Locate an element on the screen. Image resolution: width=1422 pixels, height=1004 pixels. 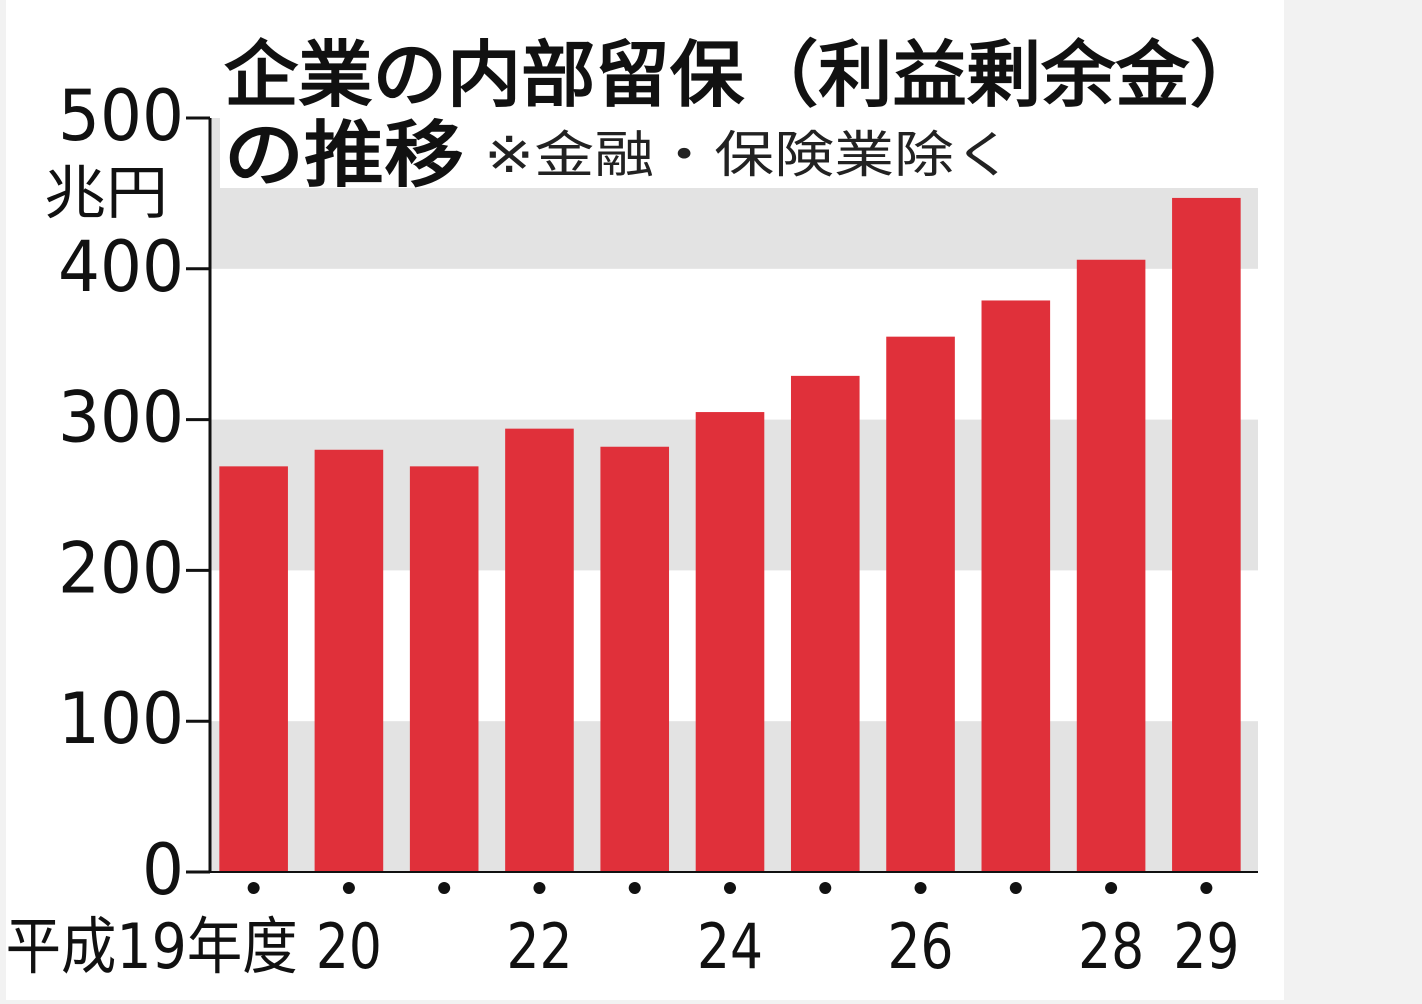
chart-title-line2: の推移 is located at coordinates (344, 155).